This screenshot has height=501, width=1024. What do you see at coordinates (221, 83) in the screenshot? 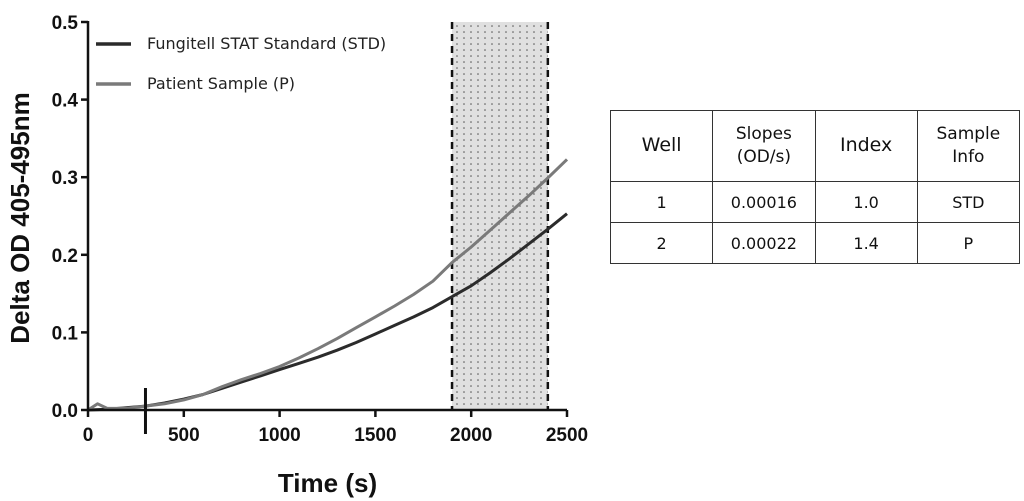
I see `legend-label-2: Patient Sample (P)` at bounding box center [221, 83].